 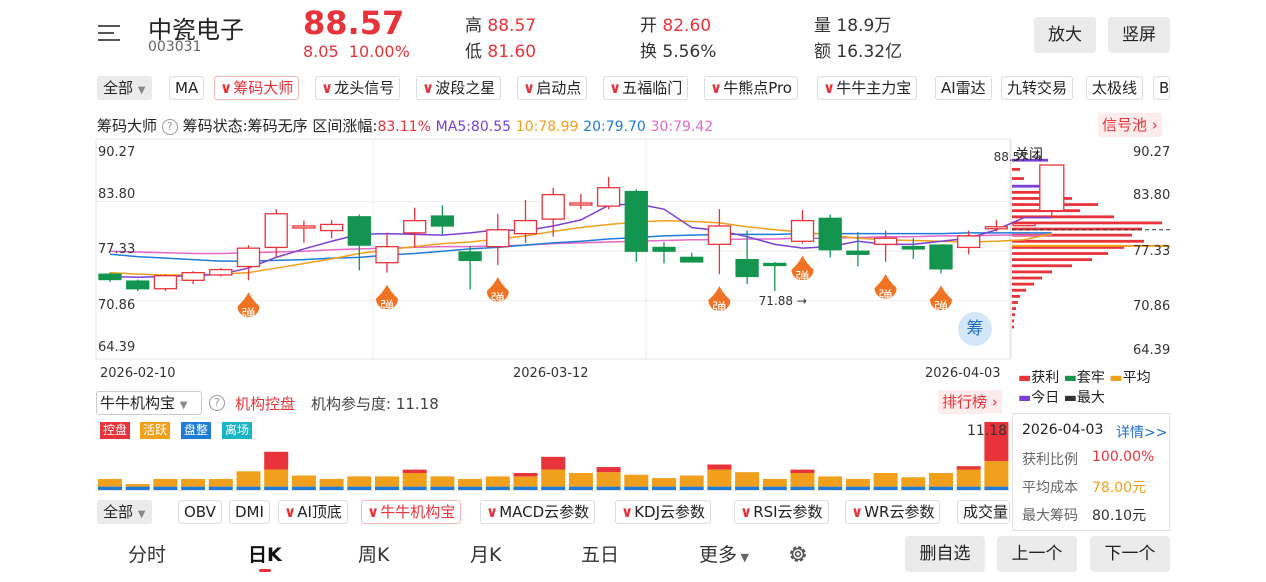 I want to click on turnover-quote: 换 5.56%, so click(x=678, y=52).